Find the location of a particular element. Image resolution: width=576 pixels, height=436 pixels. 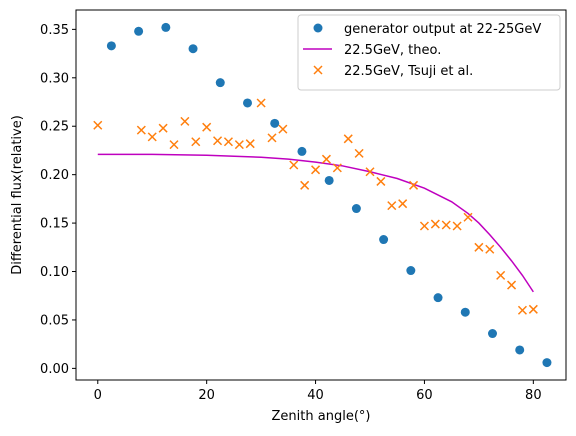

x-tick-label: 80 is located at coordinates (533, 395).